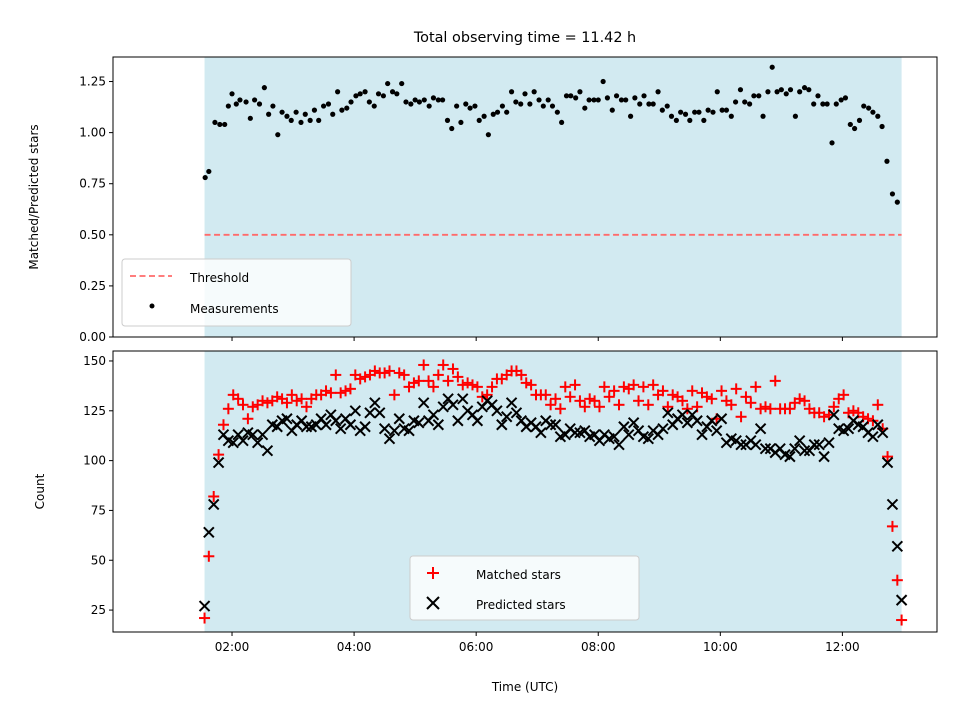  I want to click on y-tick-label: 75, so click(98, 510).